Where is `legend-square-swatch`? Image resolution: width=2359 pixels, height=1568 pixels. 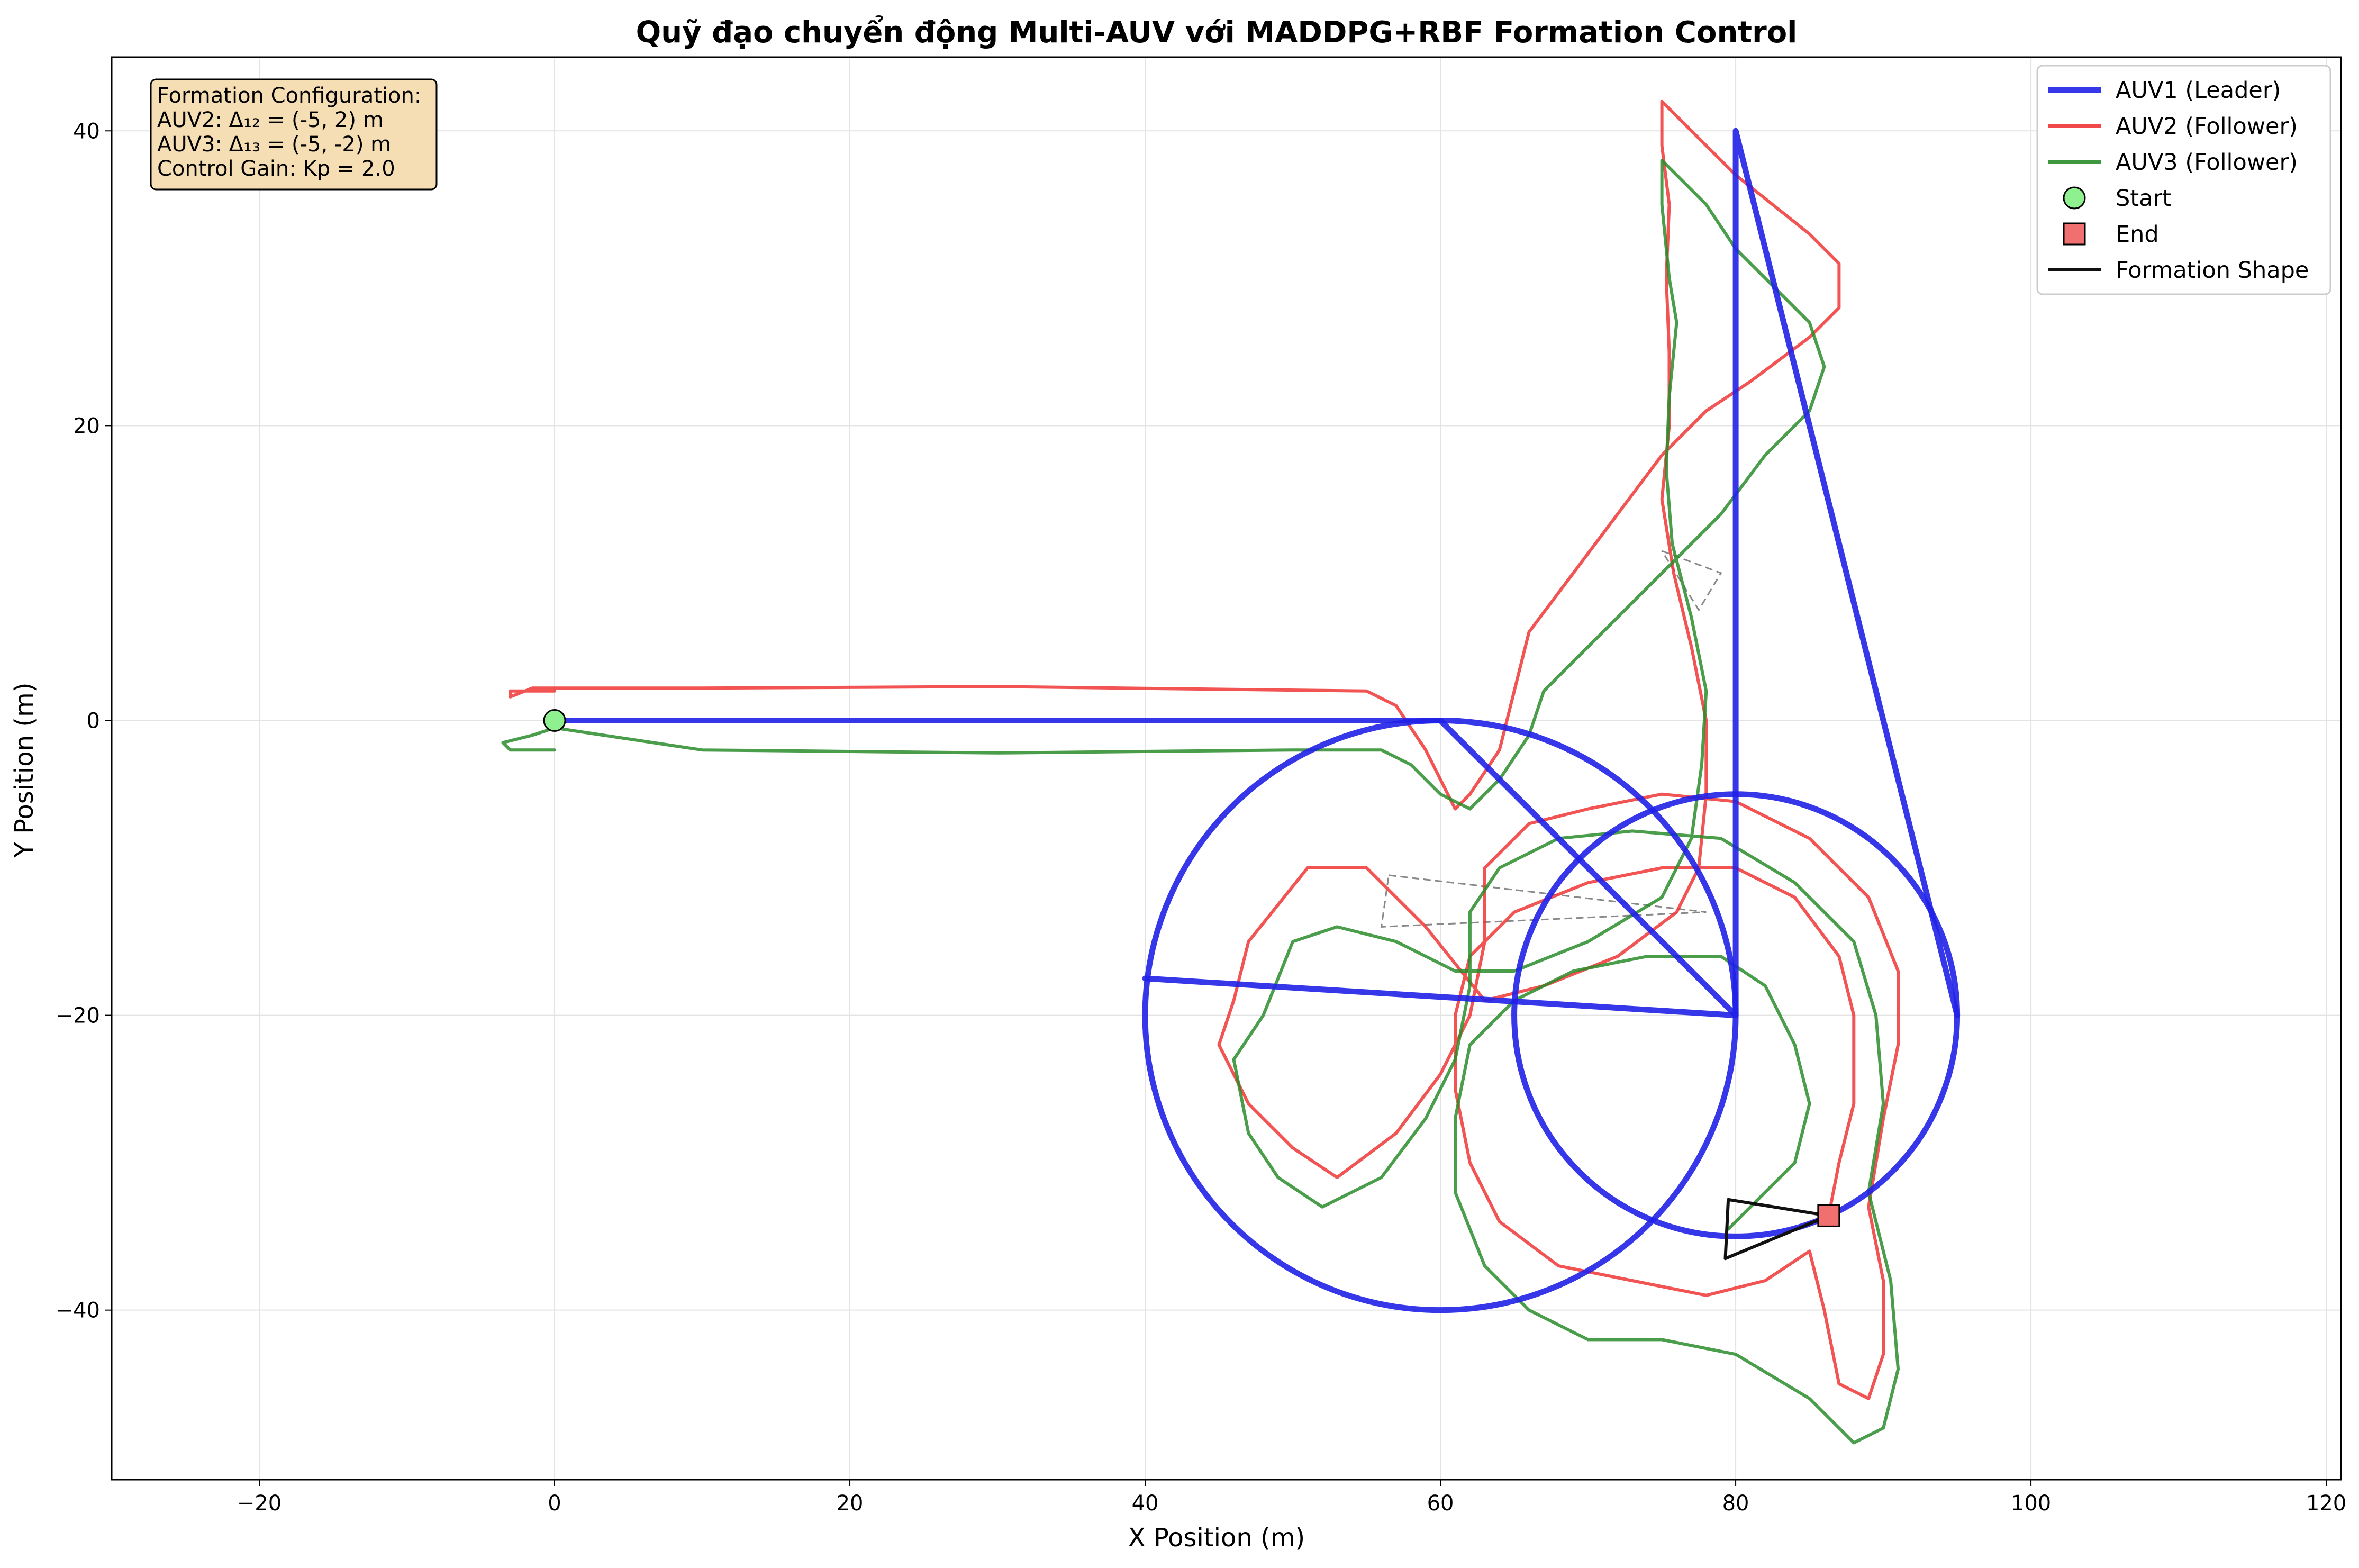
legend-square-swatch is located at coordinates (2075, 234).